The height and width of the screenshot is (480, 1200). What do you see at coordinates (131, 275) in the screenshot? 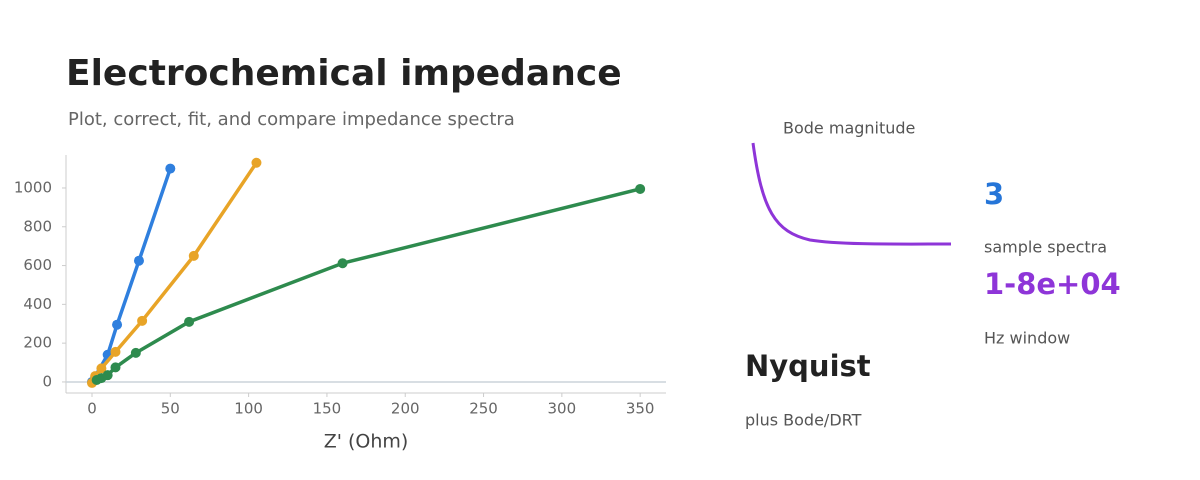
I see `series-line` at bounding box center [131, 275].